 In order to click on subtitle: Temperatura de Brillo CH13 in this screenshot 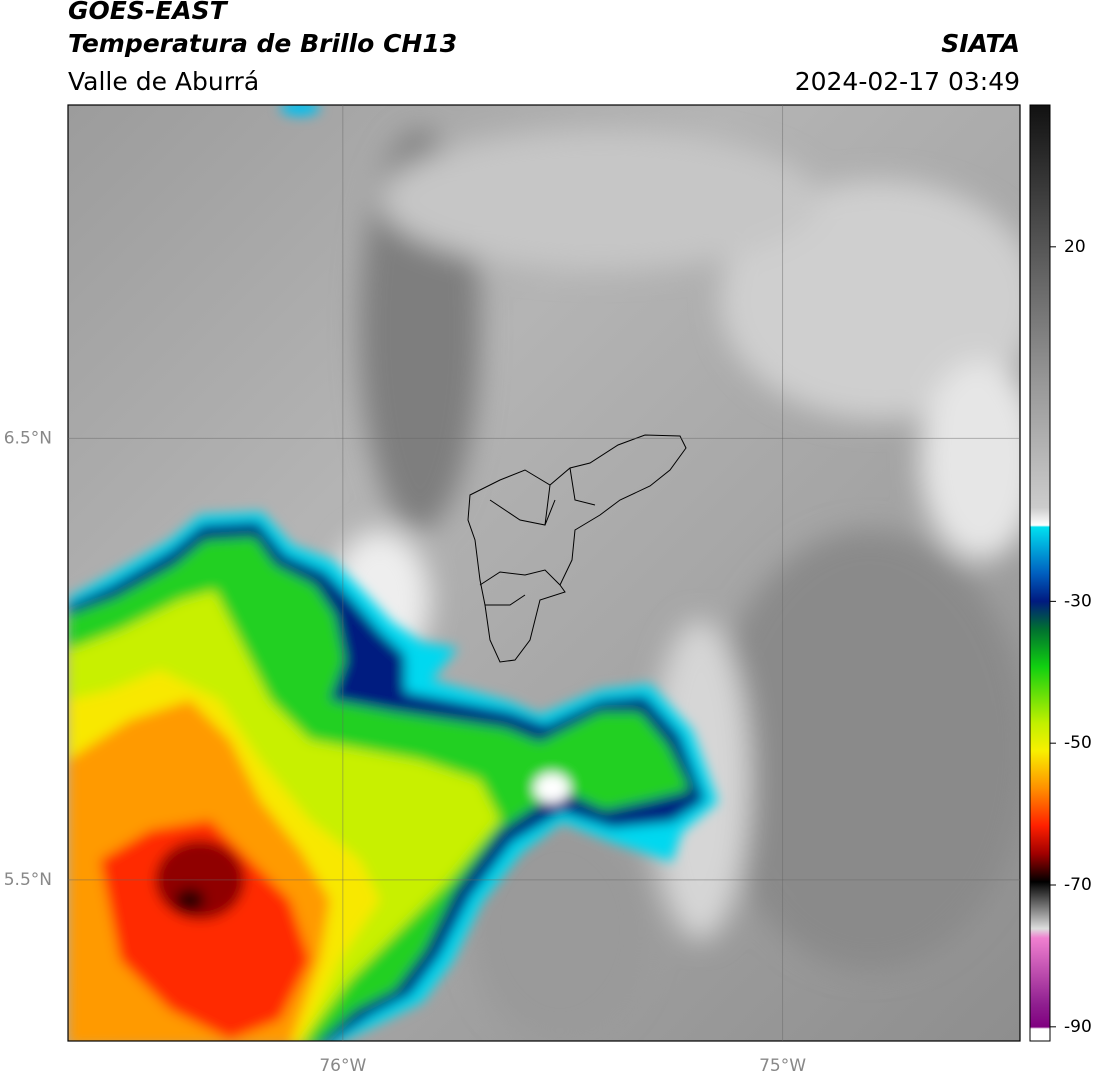, I will do `click(262, 43)`.